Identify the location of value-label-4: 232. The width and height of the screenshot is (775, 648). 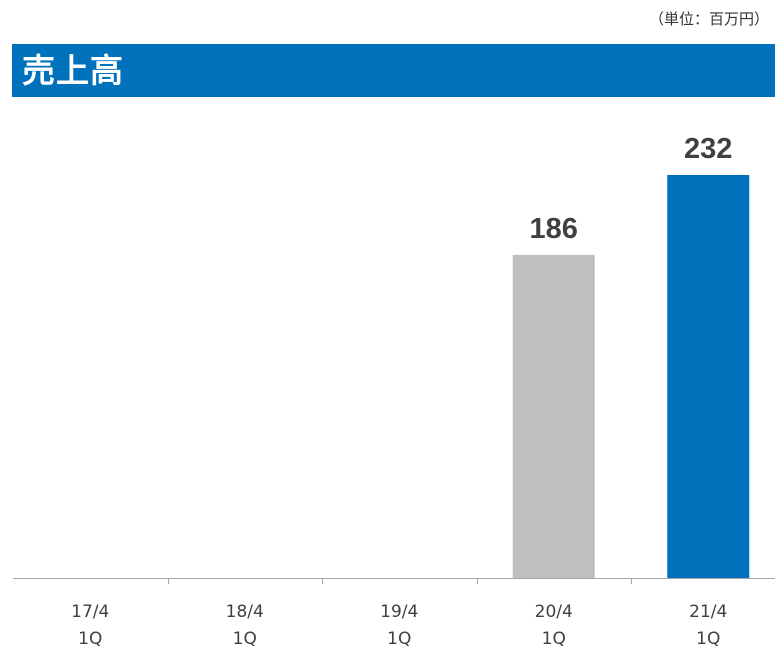
(708, 149).